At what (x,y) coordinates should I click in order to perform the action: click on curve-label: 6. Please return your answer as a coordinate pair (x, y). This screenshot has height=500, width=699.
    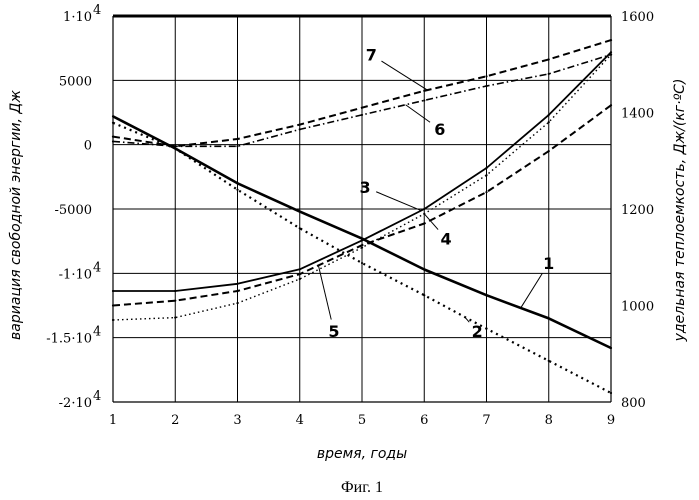
    Looking at the image, I should click on (439, 129).